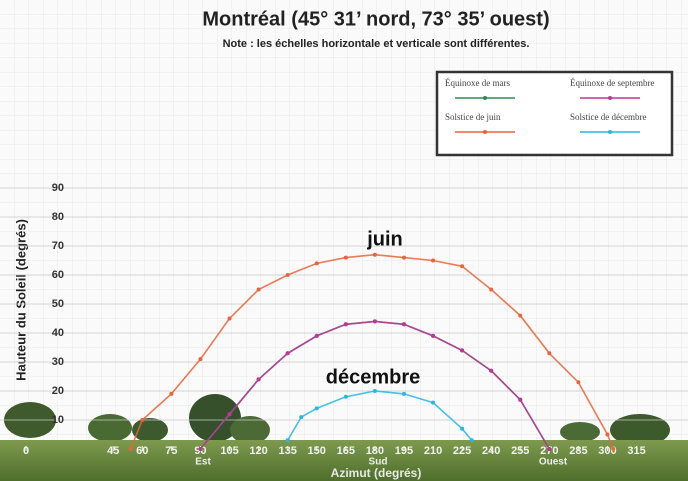 The height and width of the screenshot is (481, 688). What do you see at coordinates (404, 451) in the screenshot?
I see `x-tick-label: 195` at bounding box center [404, 451].